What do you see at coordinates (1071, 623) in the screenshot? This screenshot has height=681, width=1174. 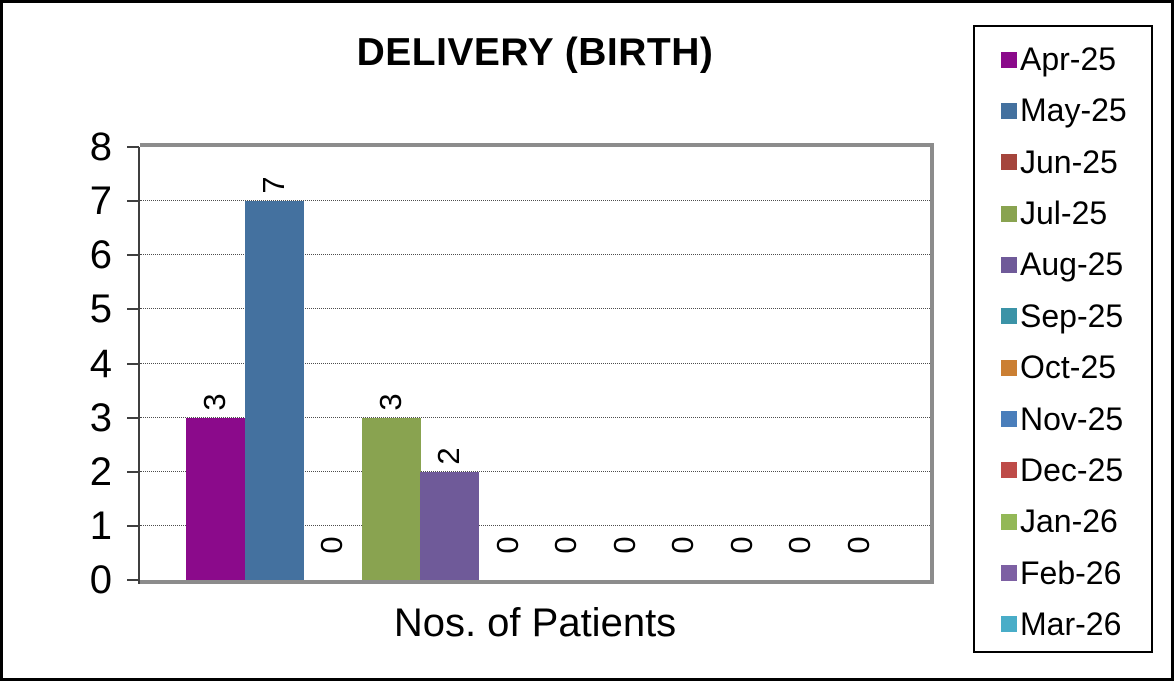 I see `legend-item-label: Mar-26` at bounding box center [1071, 623].